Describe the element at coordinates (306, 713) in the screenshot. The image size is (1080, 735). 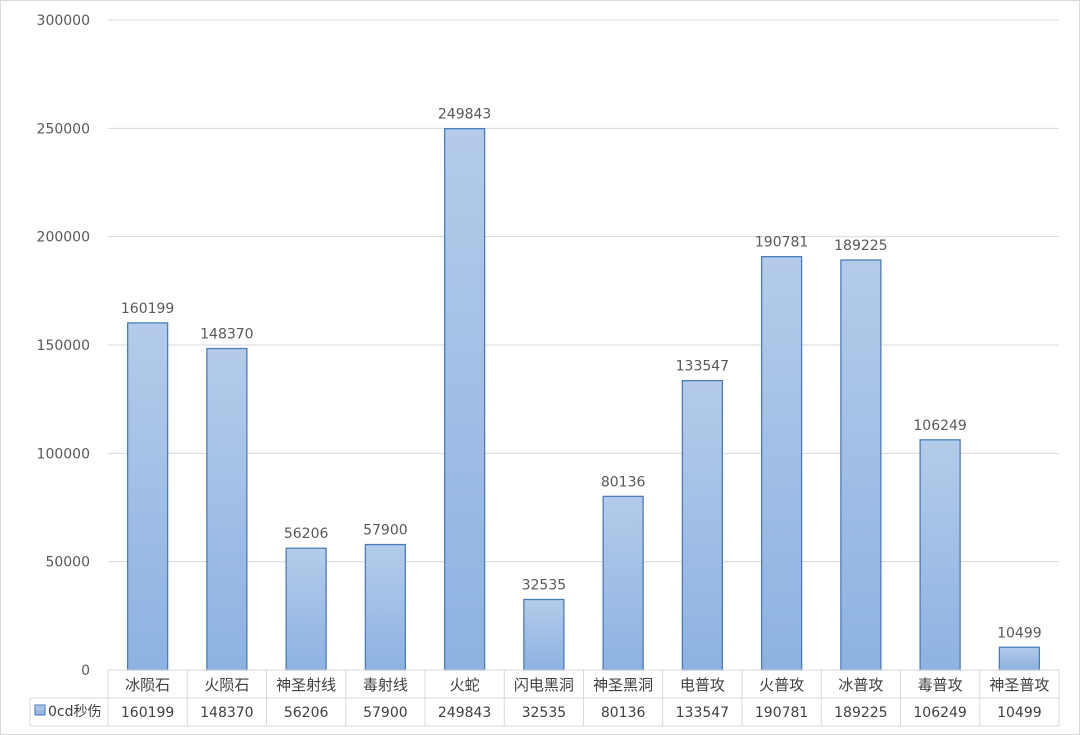
I see `table-value: 56206` at that location.